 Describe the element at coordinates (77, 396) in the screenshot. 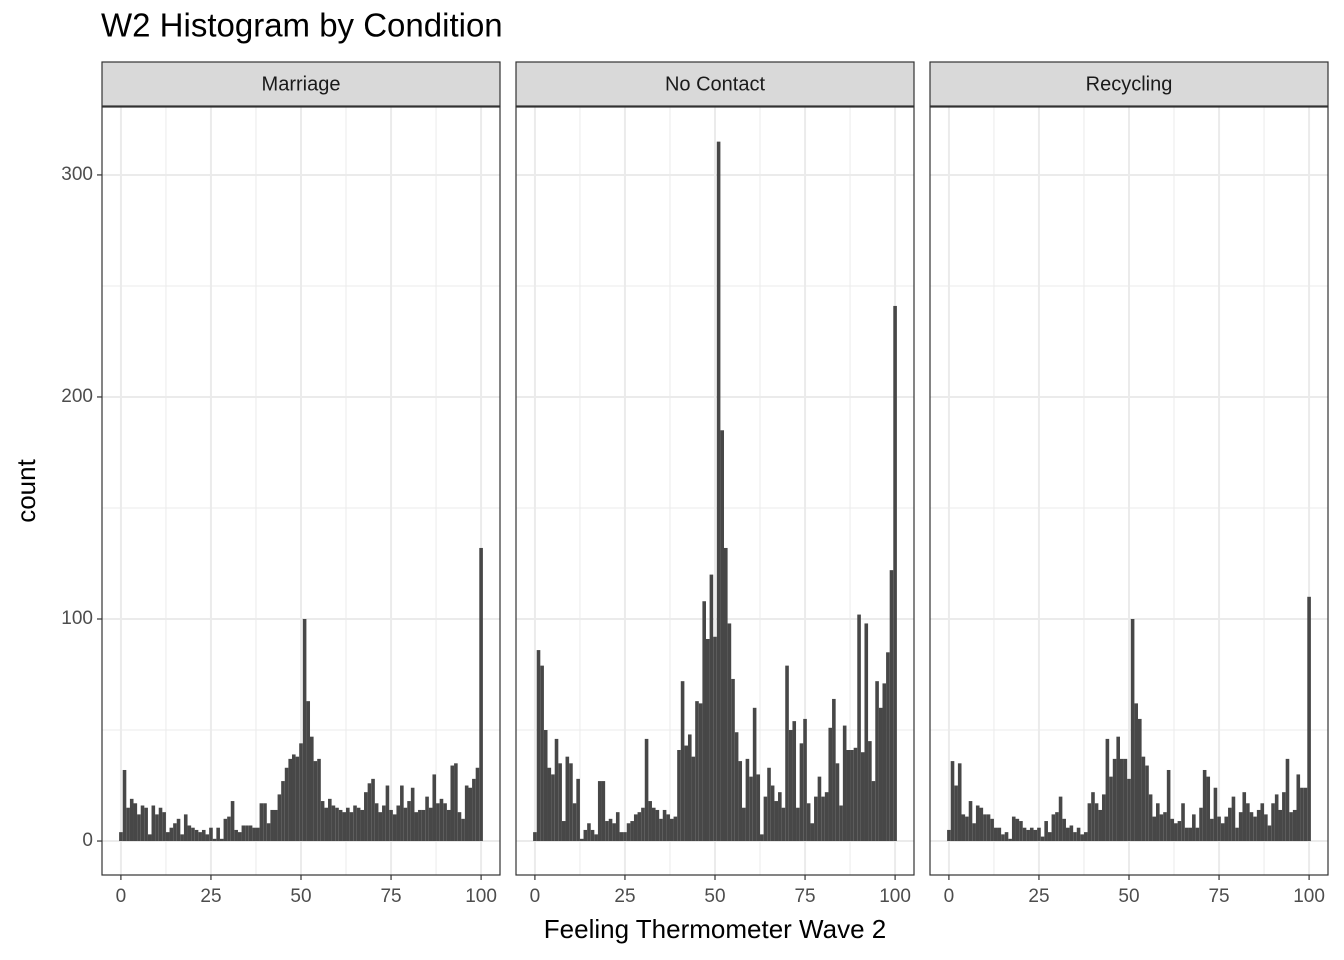

I see `y-tick-label: 200` at that location.